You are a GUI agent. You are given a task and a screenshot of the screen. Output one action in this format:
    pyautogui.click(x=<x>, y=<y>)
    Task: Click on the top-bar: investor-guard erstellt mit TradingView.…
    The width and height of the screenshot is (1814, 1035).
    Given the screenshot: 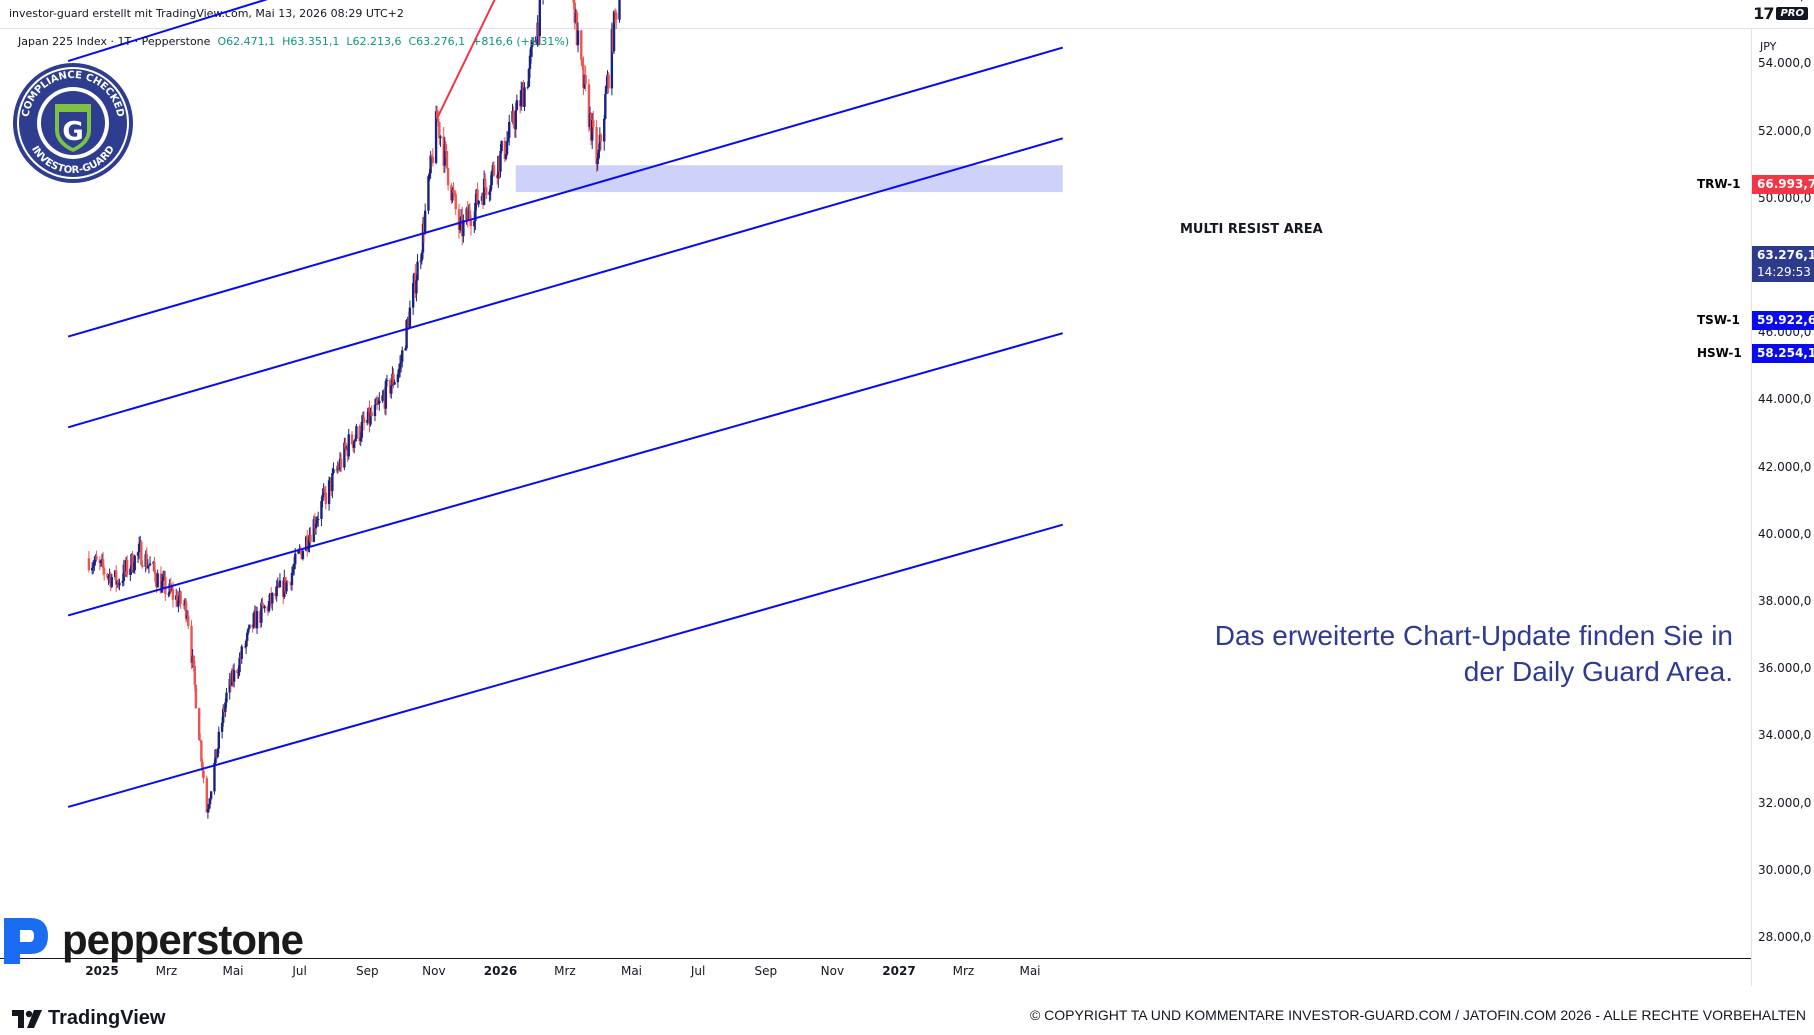 What is the action you would take?
    pyautogui.click(x=907, y=14)
    